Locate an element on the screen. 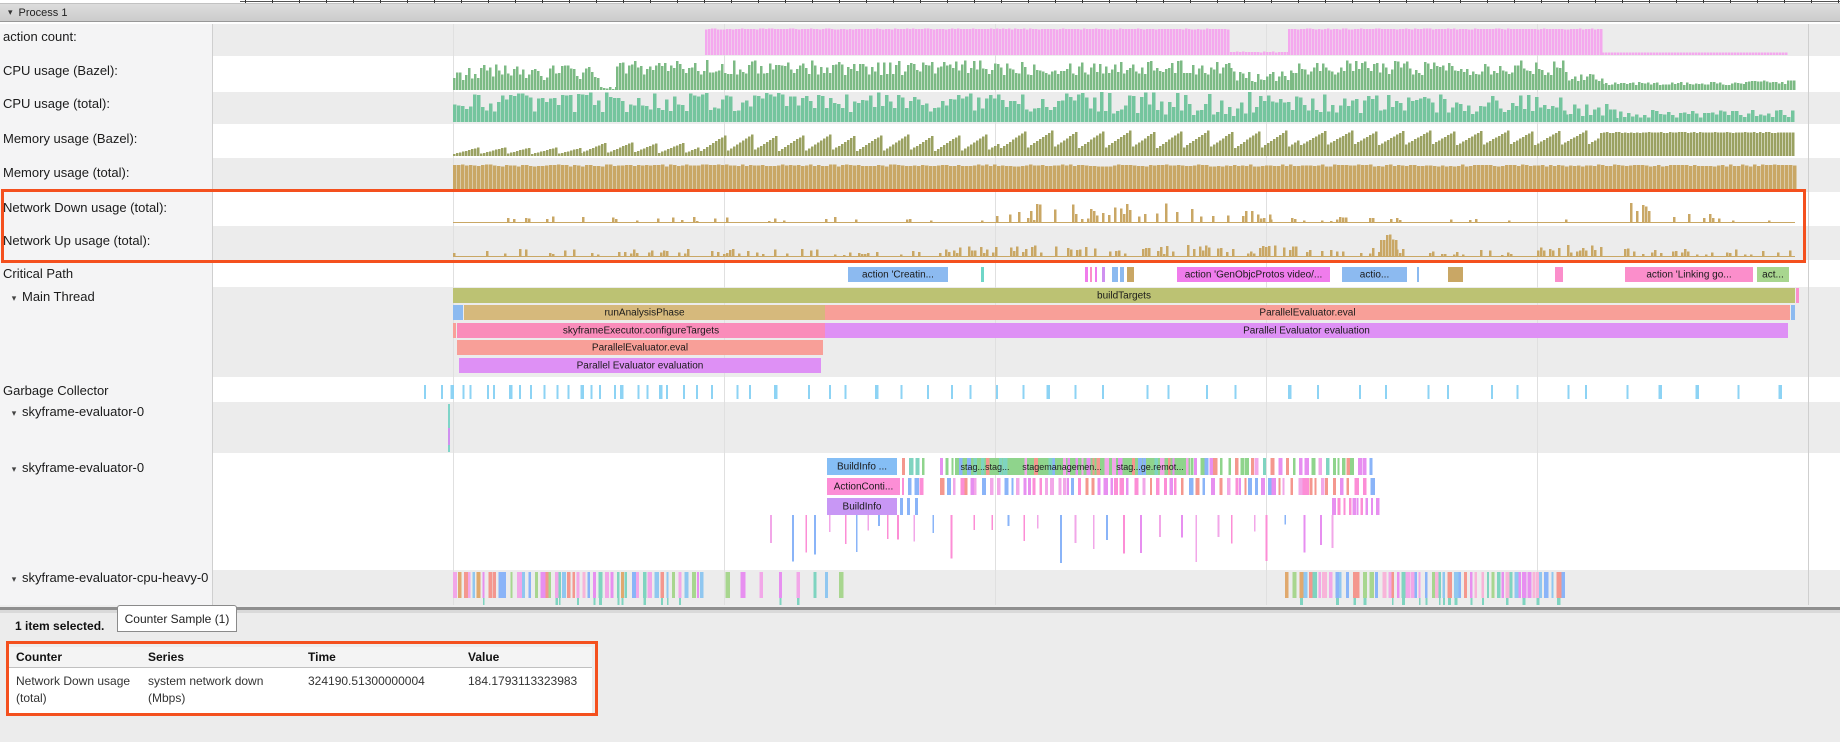 The width and height of the screenshot is (1840, 742). panel-splitter is located at coordinates (920, 609).